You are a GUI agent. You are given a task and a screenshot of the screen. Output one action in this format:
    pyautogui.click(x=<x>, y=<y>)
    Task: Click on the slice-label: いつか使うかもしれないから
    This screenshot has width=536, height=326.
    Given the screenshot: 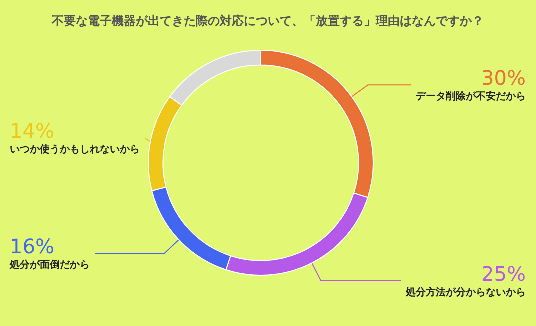 What is the action you would take?
    pyautogui.click(x=75, y=150)
    